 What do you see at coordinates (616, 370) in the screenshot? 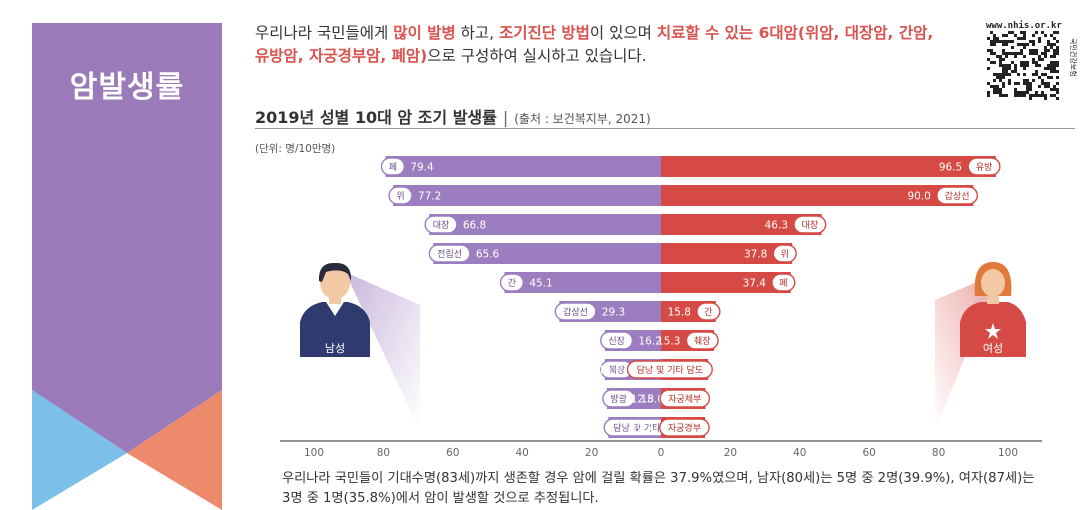
I see `male-category-label: 췌장` at bounding box center [616, 370].